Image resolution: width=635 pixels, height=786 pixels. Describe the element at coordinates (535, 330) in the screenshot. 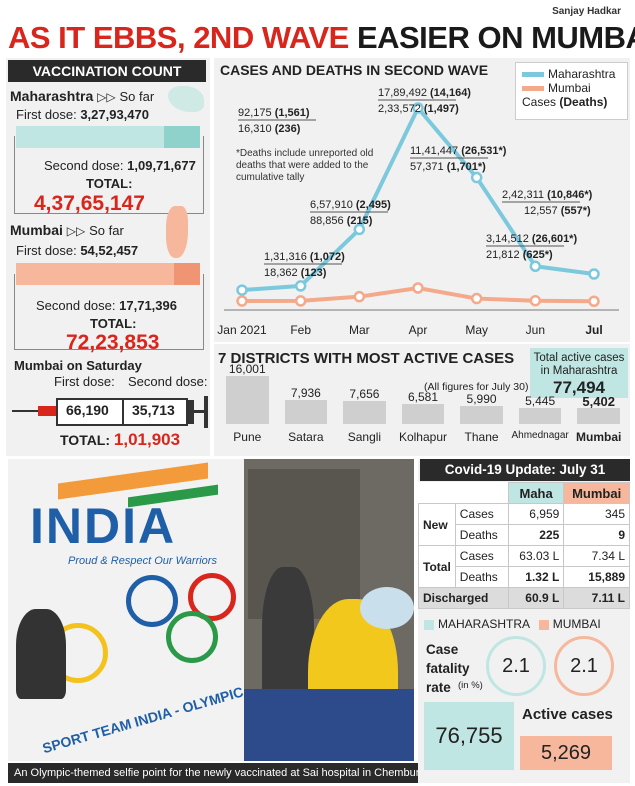

I see `x-tick-label: Jun` at that location.